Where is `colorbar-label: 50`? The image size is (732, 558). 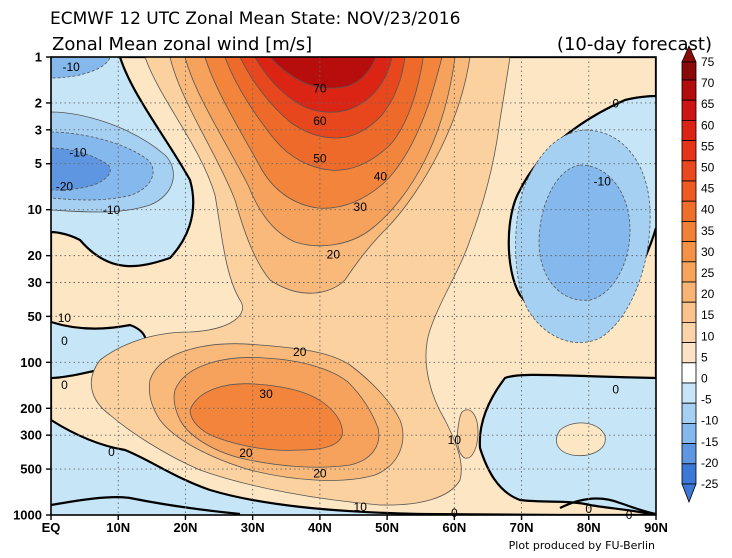
colorbar-label: 50 is located at coordinates (708, 168).